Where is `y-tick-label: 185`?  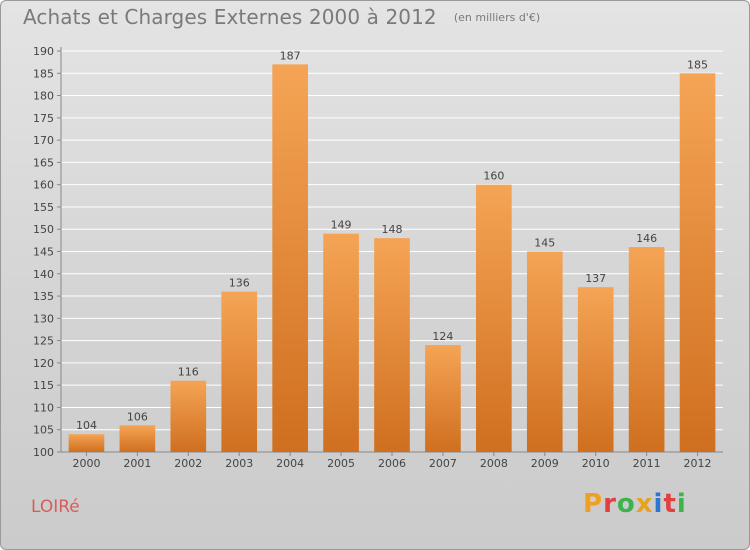 y-tick-label: 185 is located at coordinates (43, 73).